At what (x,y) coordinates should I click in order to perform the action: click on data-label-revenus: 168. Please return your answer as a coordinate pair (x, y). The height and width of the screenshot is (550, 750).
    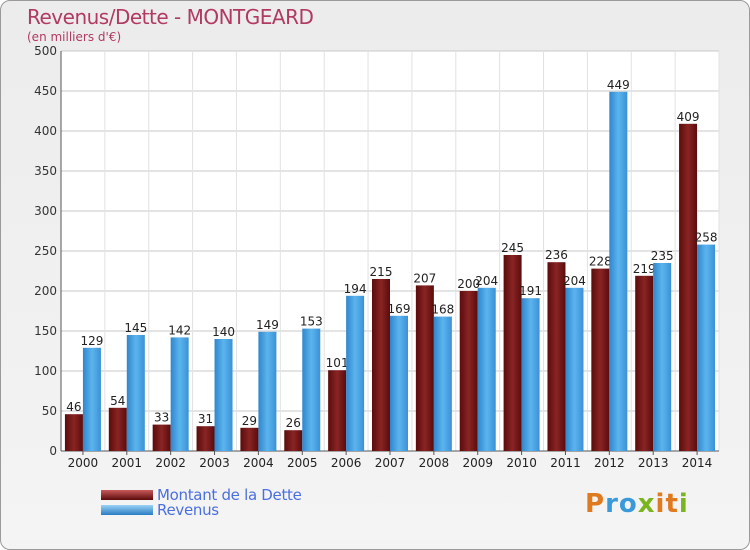
    Looking at the image, I should click on (442, 310).